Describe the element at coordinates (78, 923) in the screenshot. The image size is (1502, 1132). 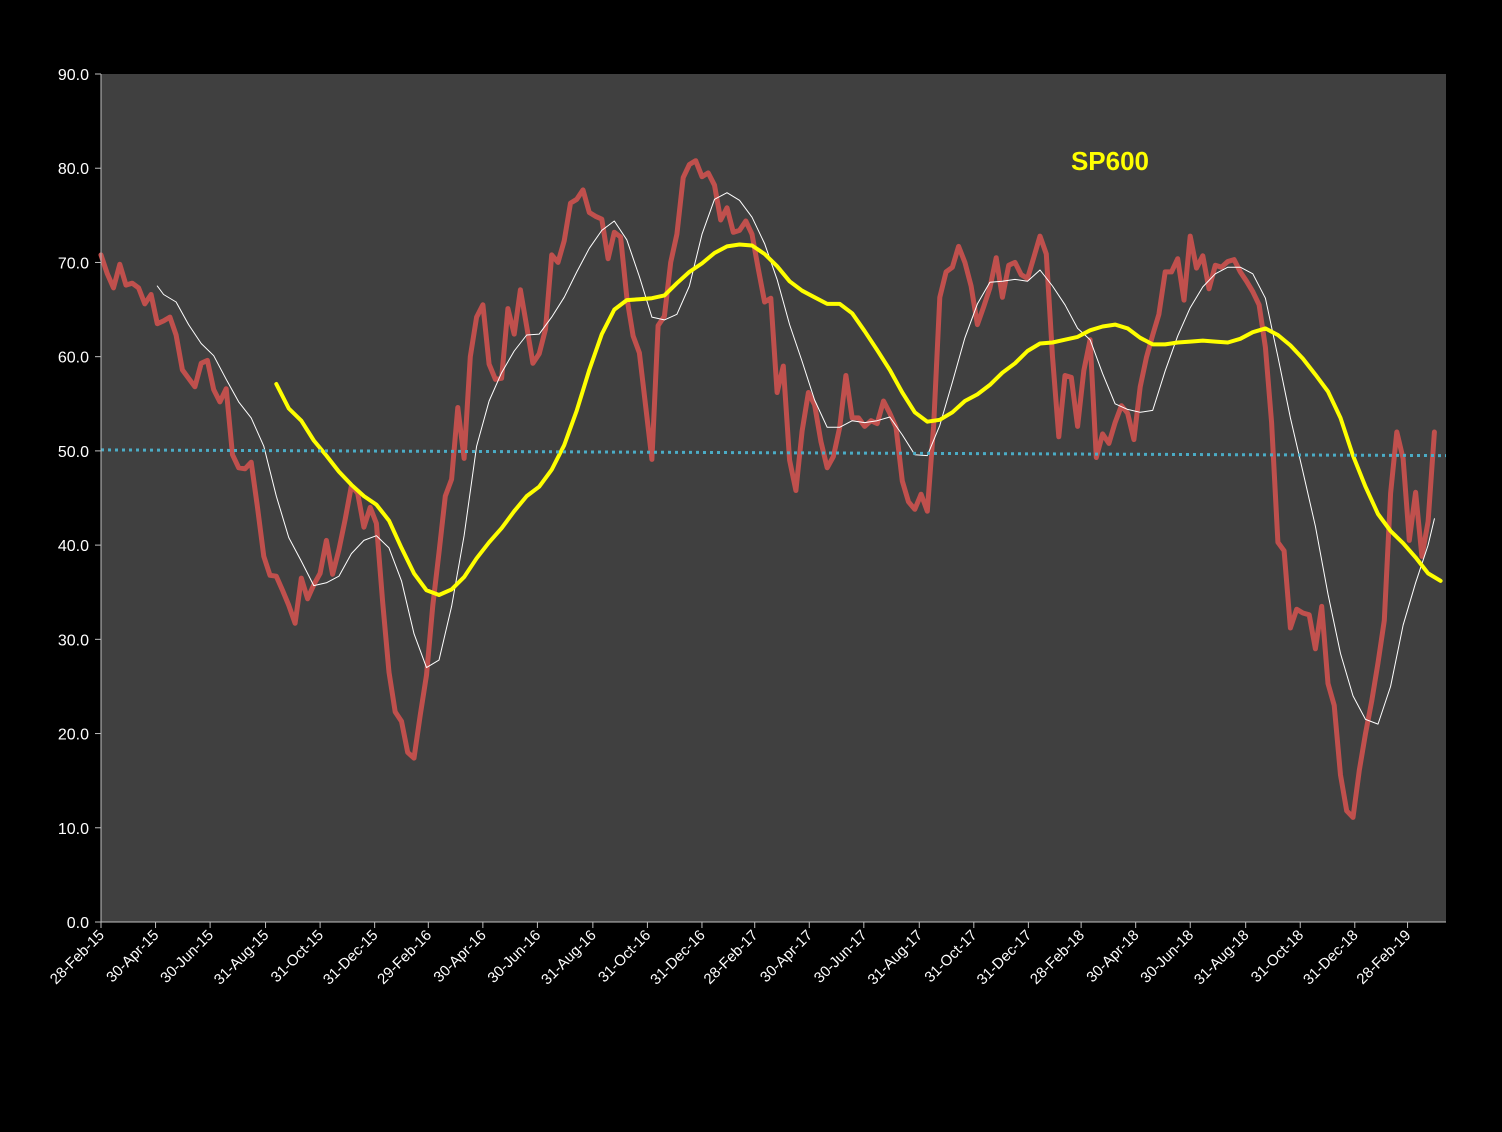
I see `y-tick-label: 0.0` at that location.